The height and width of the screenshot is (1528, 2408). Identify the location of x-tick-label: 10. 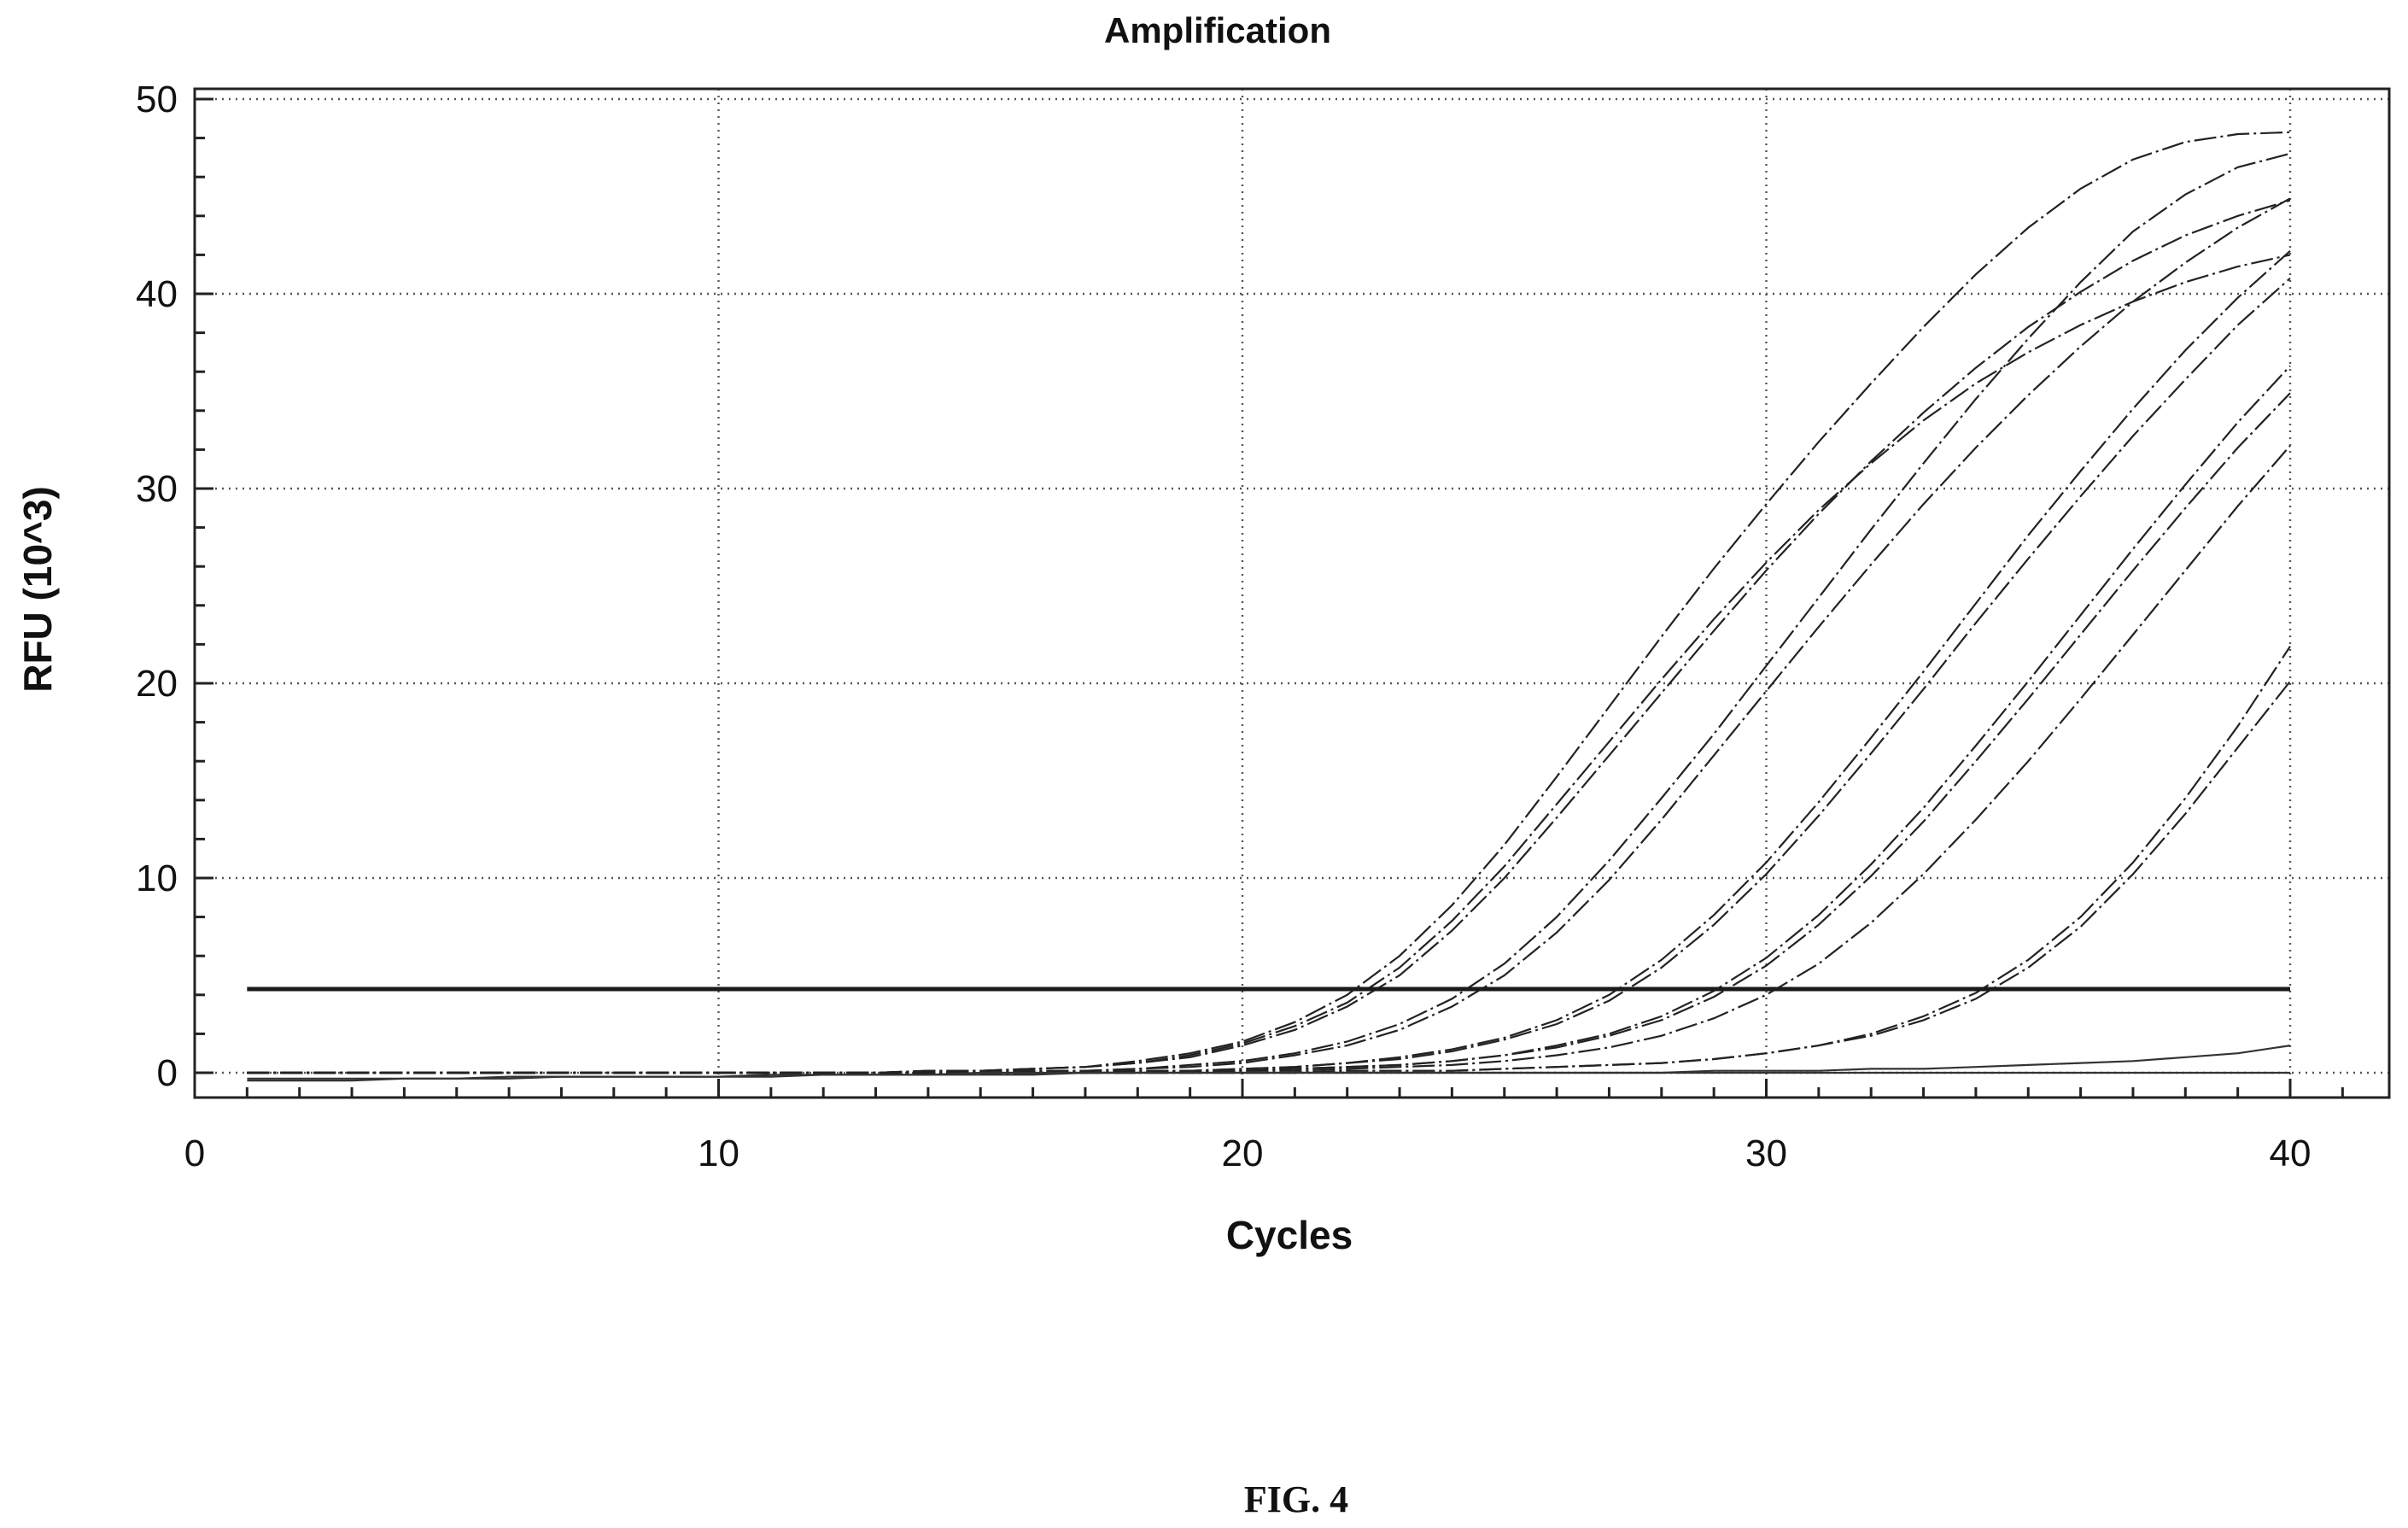
(718, 1153).